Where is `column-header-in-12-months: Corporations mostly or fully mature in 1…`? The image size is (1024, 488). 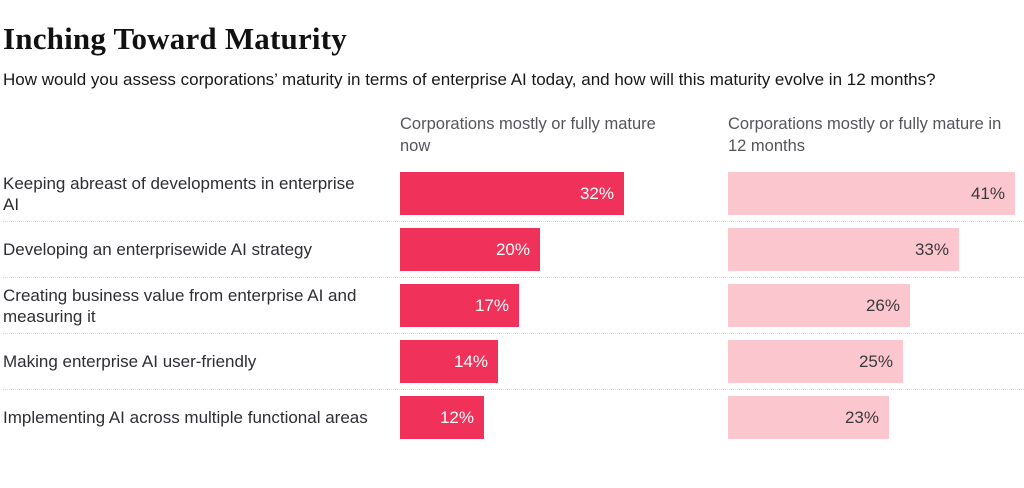
column-header-in-12-months: Corporations mostly or fully mature in 1… is located at coordinates (865, 134).